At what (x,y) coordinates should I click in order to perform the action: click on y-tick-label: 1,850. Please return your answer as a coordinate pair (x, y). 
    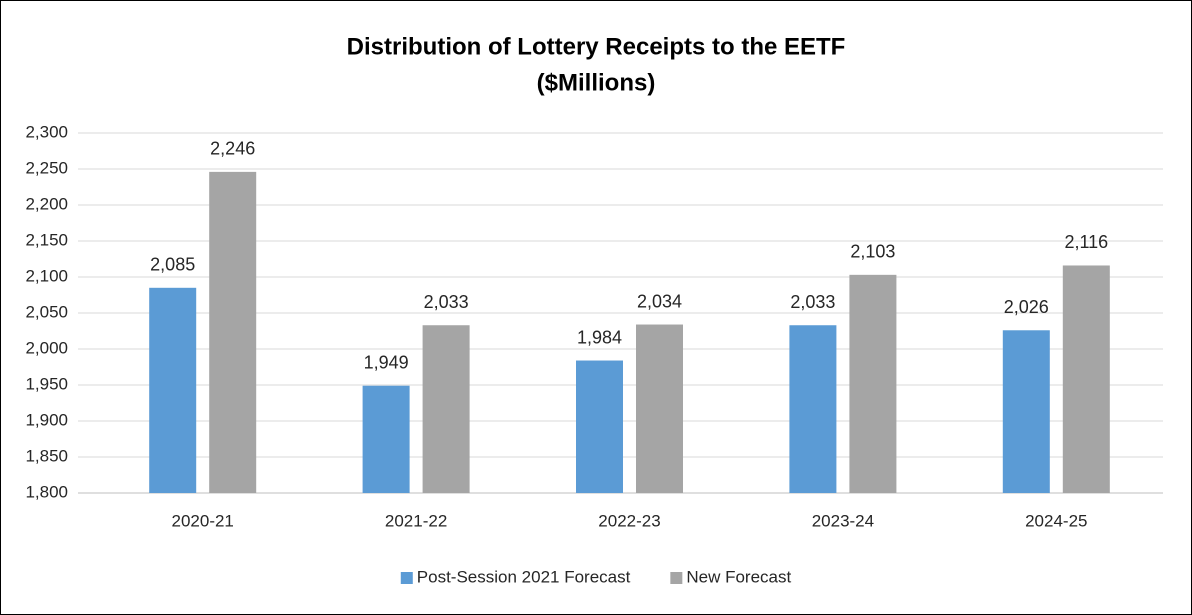
    Looking at the image, I should click on (46, 455).